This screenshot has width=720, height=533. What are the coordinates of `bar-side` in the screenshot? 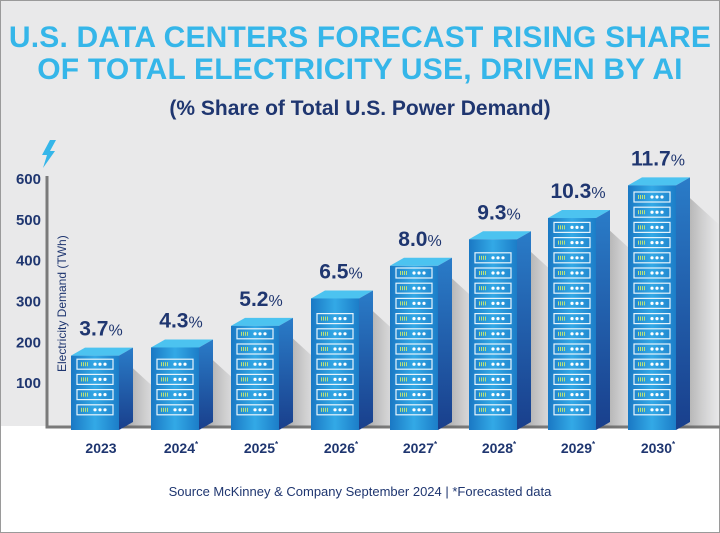 It's located at (603, 320).